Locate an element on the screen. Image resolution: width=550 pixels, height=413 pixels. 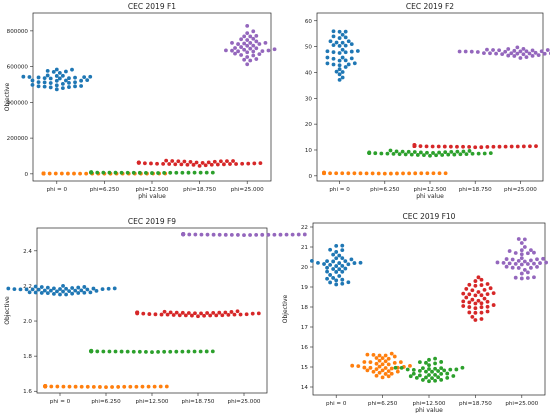
chart-title: CEC 2019 F1 is located at coordinates (152, 6).